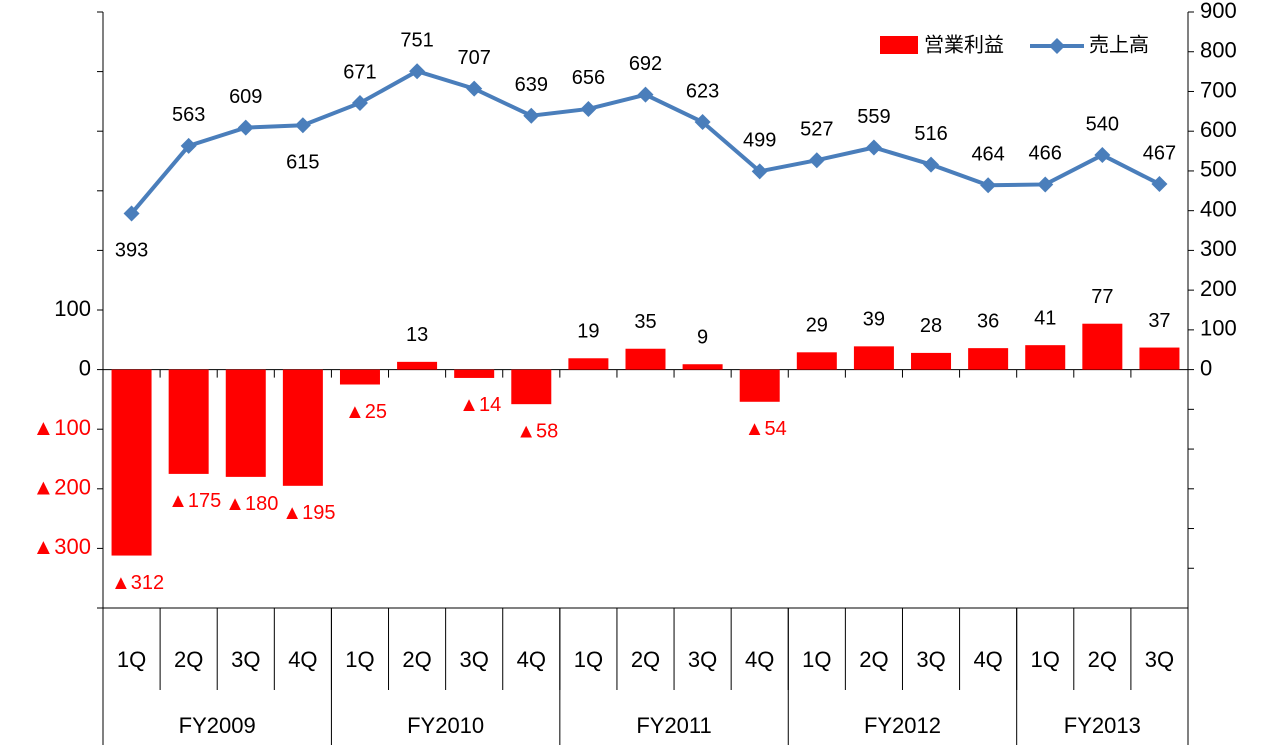 The image size is (1273, 745). Describe the element at coordinates (1218, 328) in the screenshot. I see `y2-tick-label: 100` at that location.